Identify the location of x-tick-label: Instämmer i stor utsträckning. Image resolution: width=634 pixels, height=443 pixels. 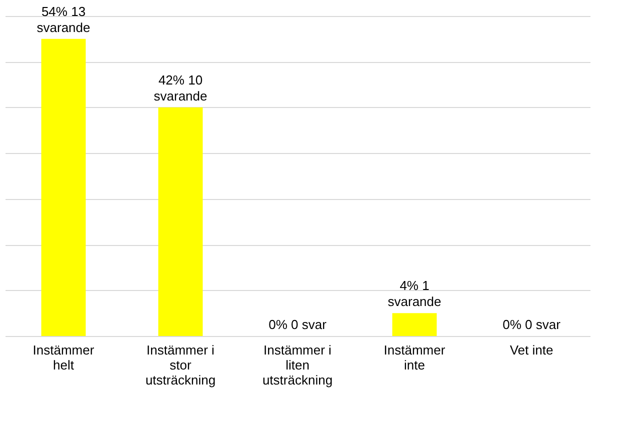
(180, 365).